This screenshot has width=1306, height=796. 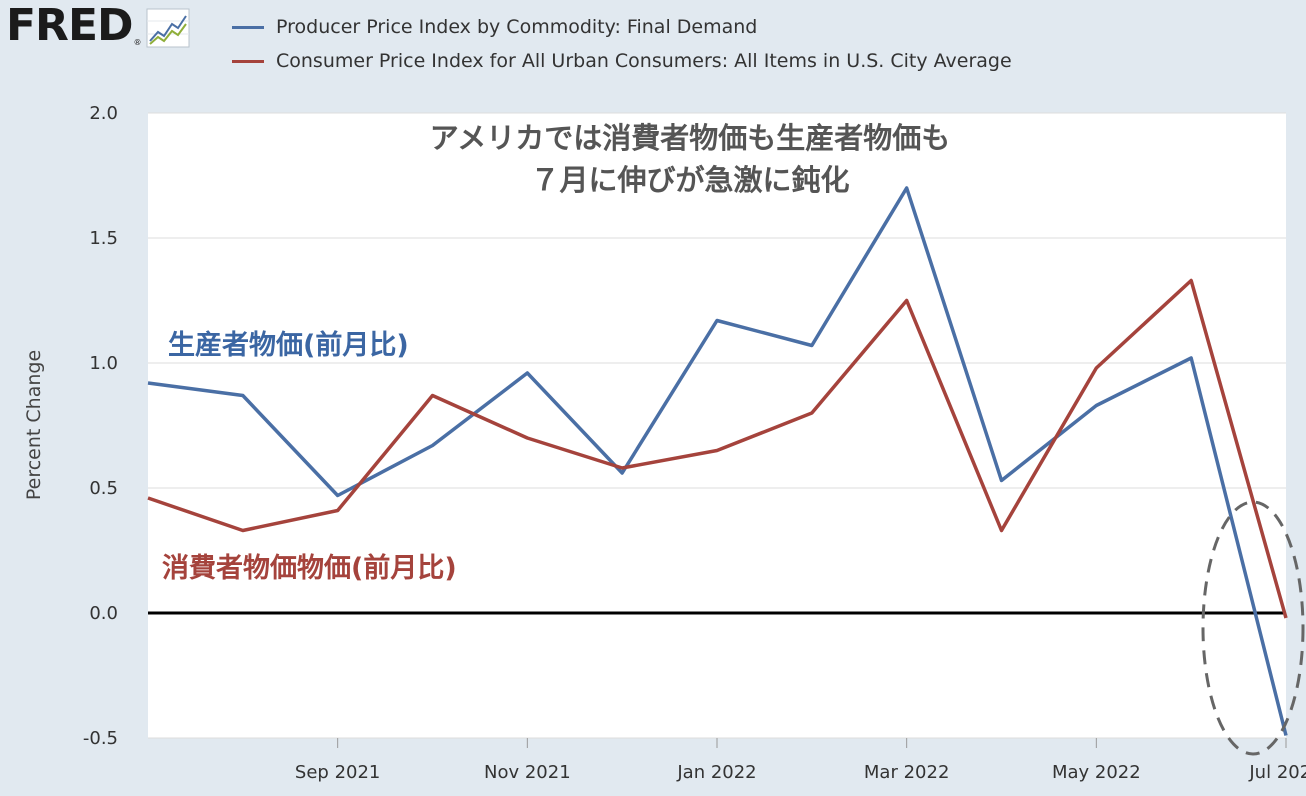 What do you see at coordinates (337, 772) in the screenshot?
I see `x-tick-label: Sep 2021` at bounding box center [337, 772].